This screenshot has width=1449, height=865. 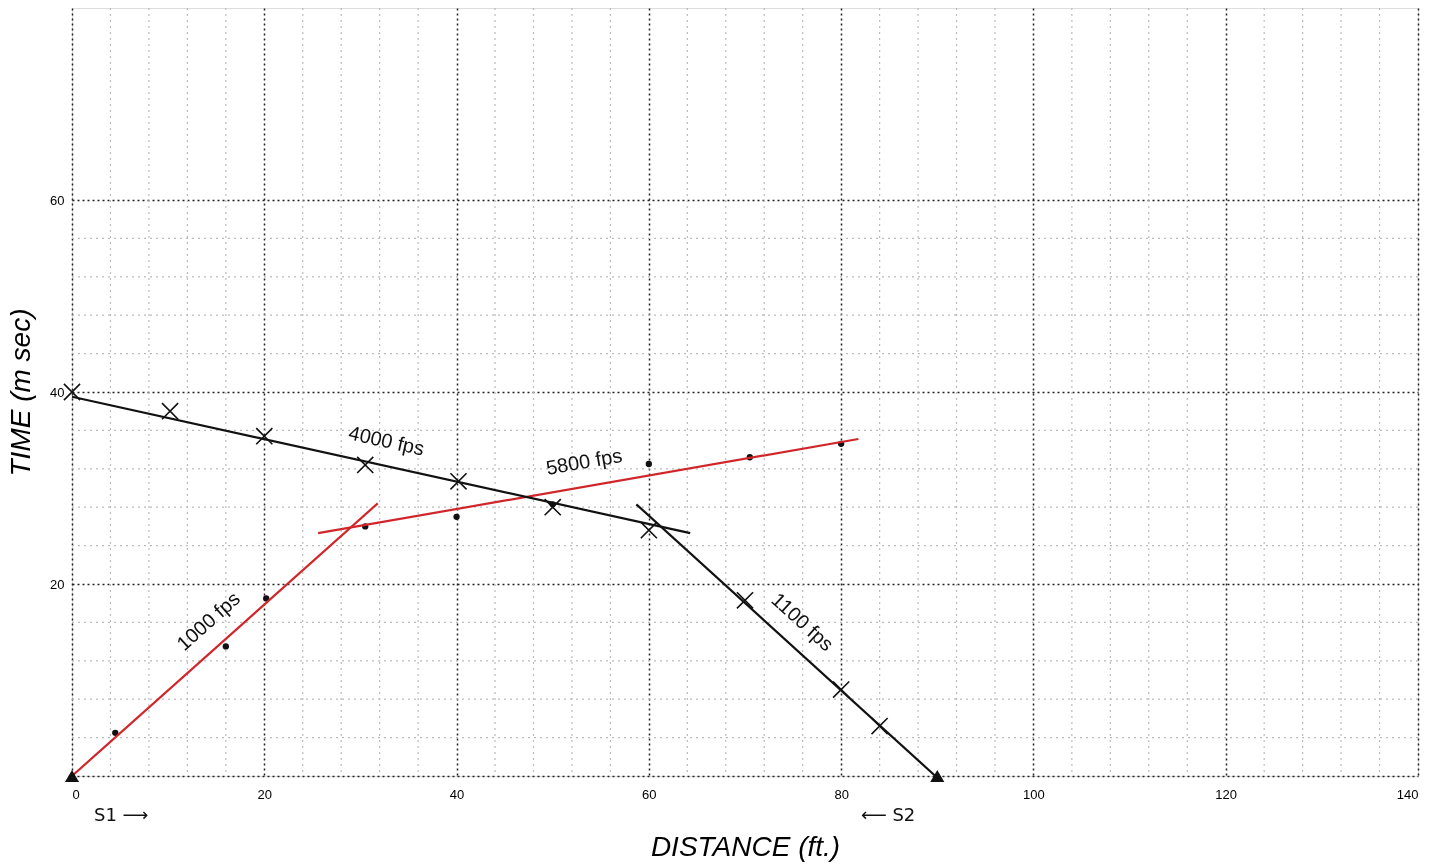 What do you see at coordinates (802, 622) in the screenshot?
I see `text: 1100 fps` at bounding box center [802, 622].